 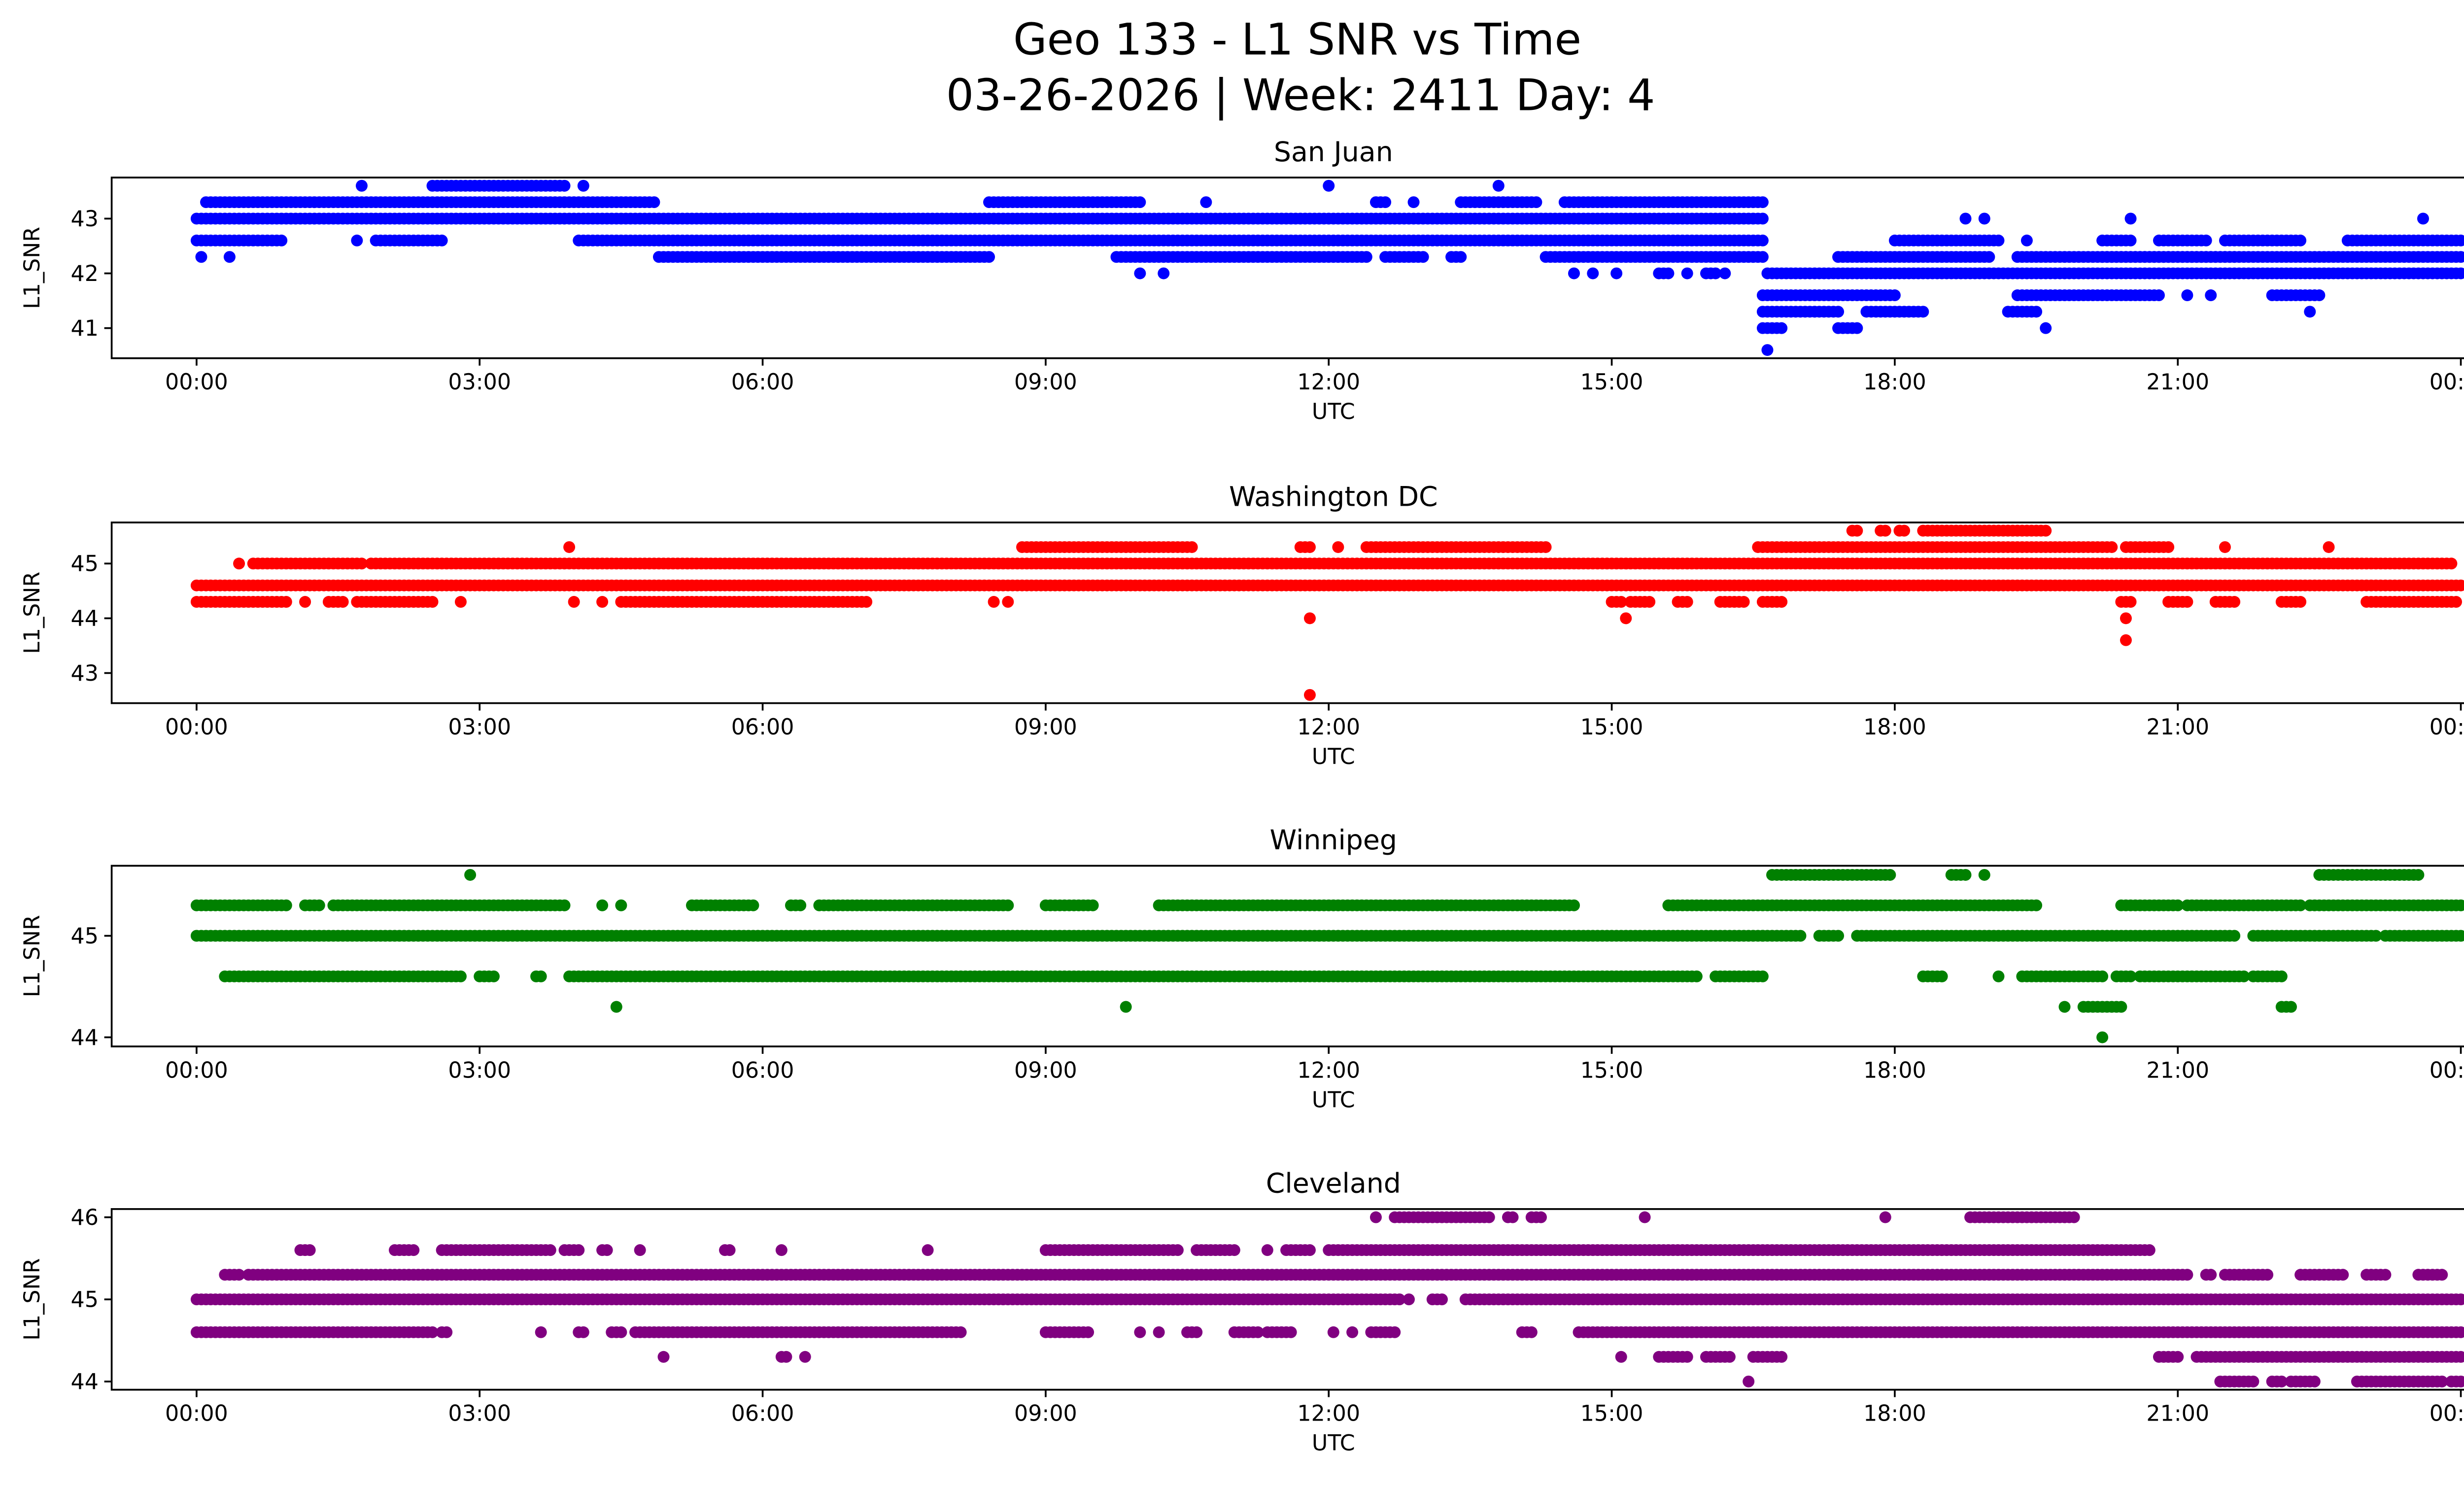 What do you see at coordinates (1334, 840) in the screenshot?
I see `subplot-title: Winnipeg` at bounding box center [1334, 840].